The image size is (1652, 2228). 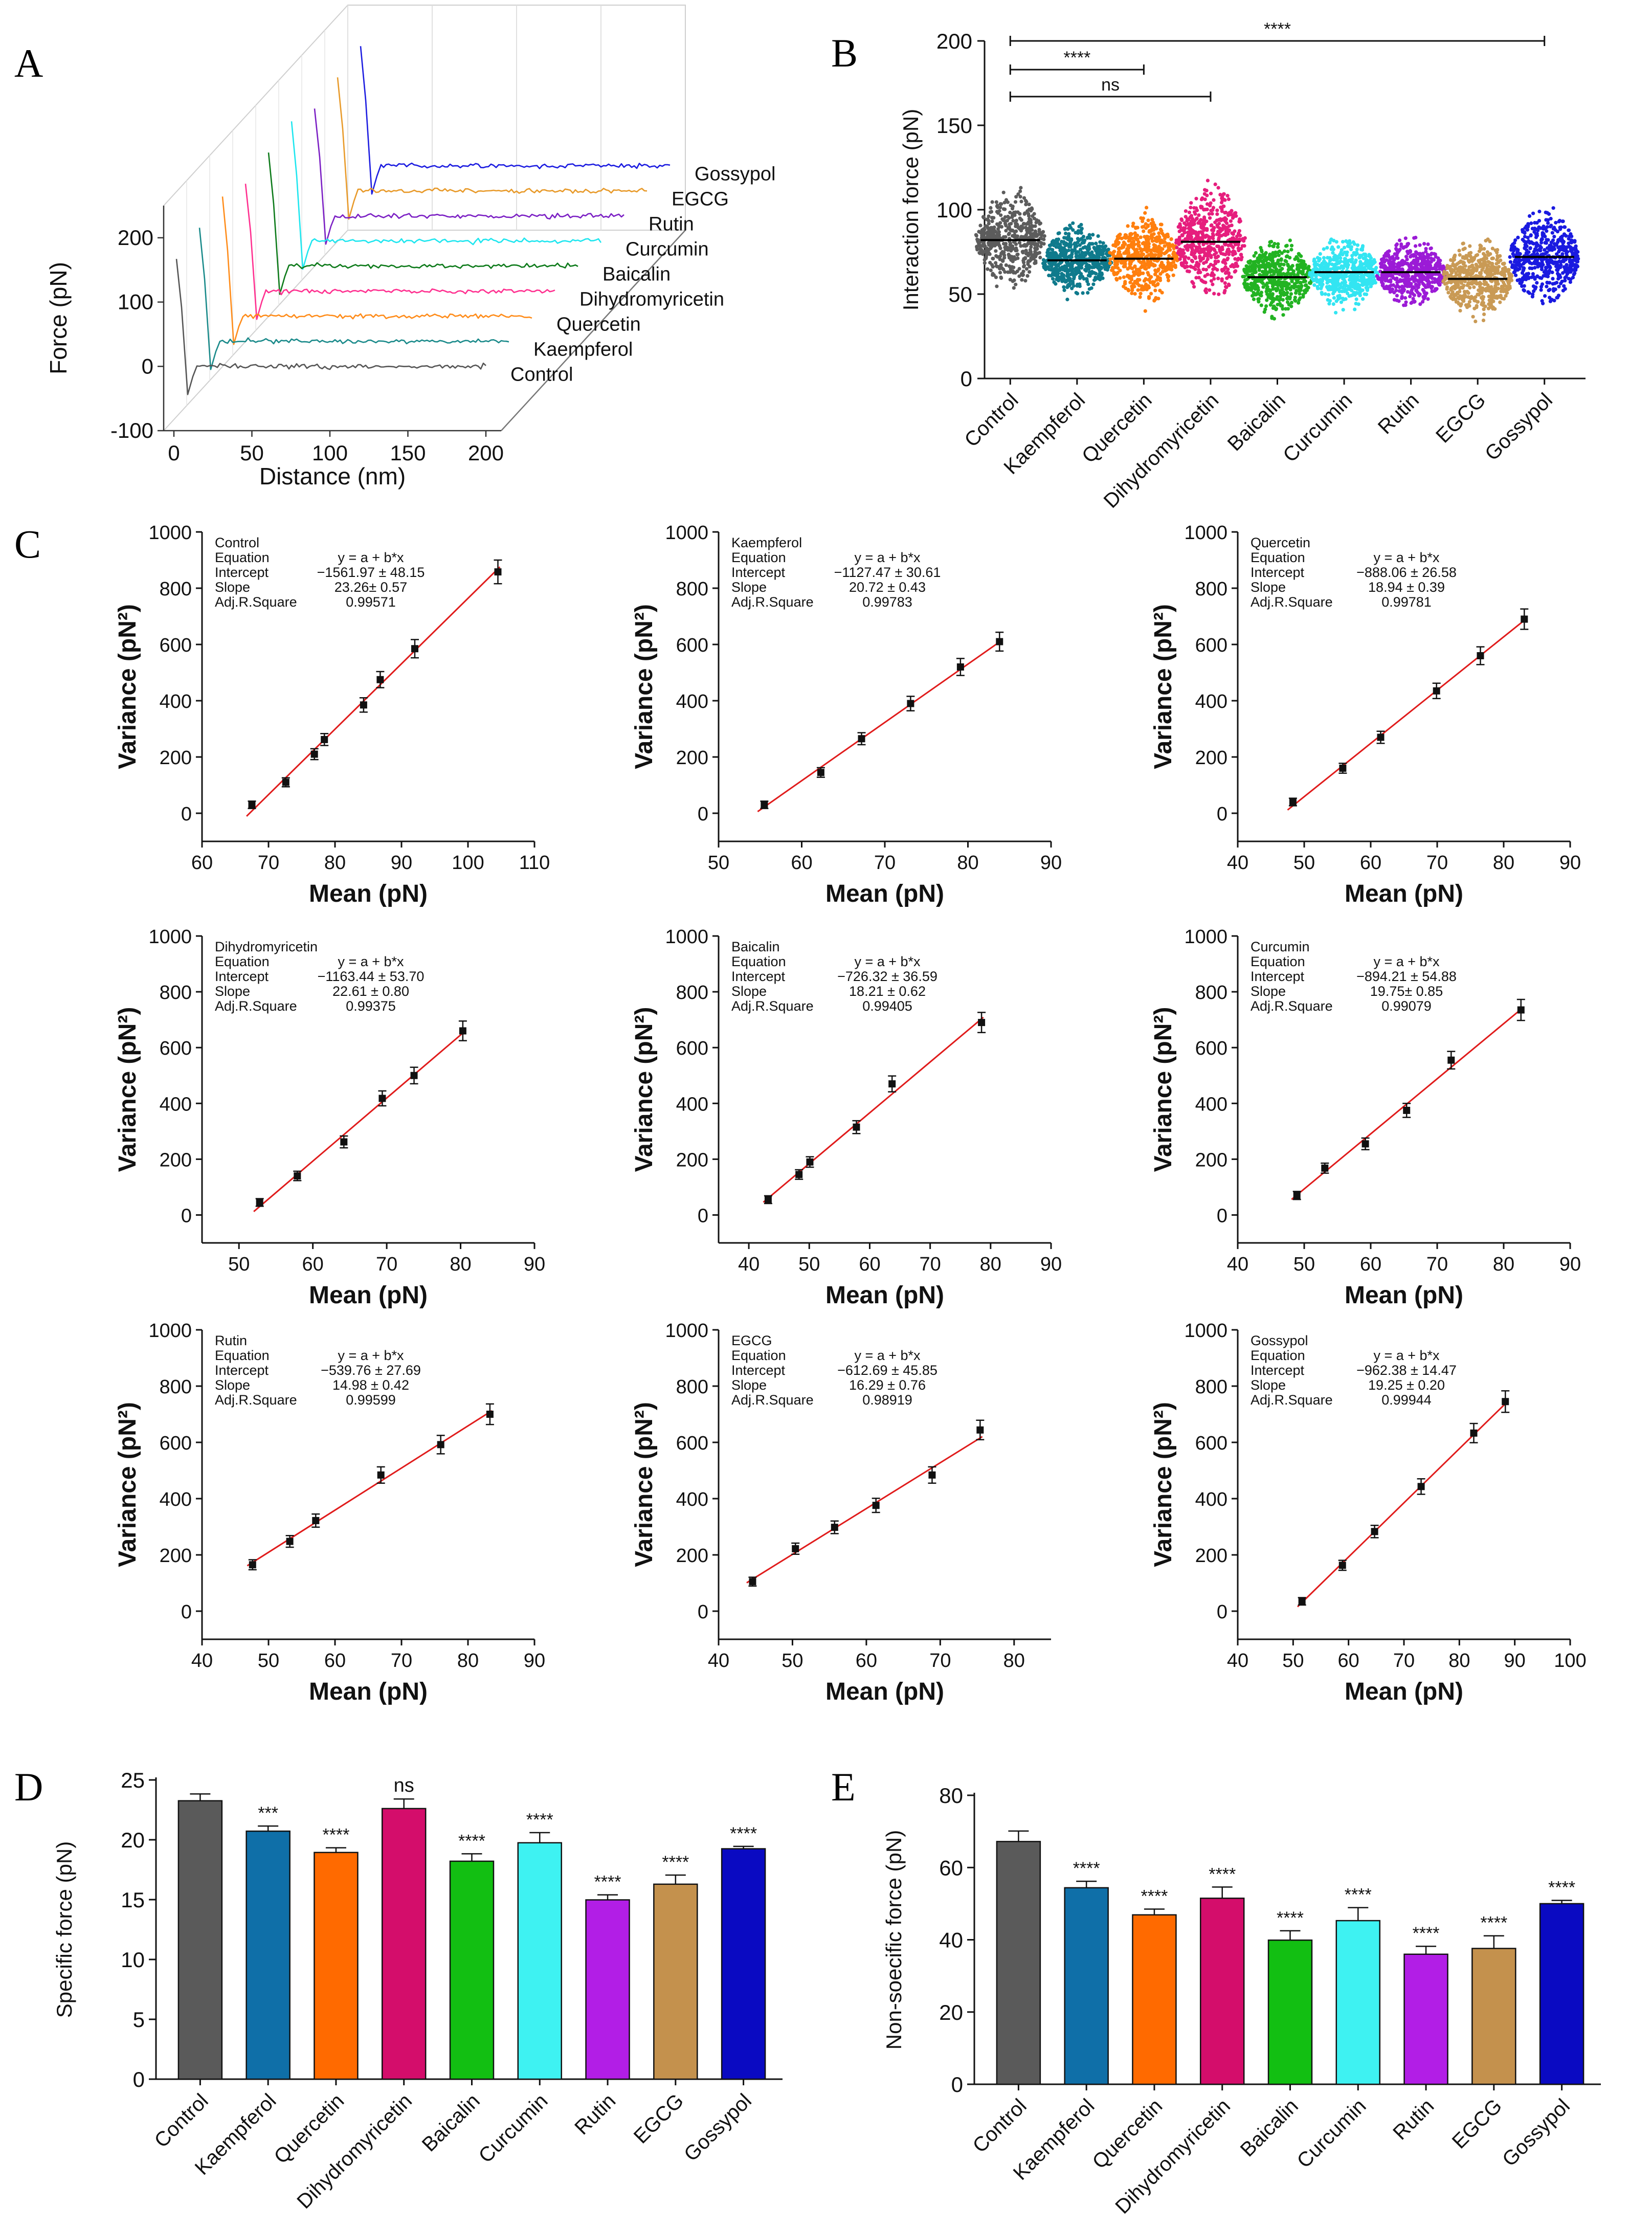 What do you see at coordinates (332, 476) in the screenshot?
I see `x-axis-title: Distance (nm)` at bounding box center [332, 476].